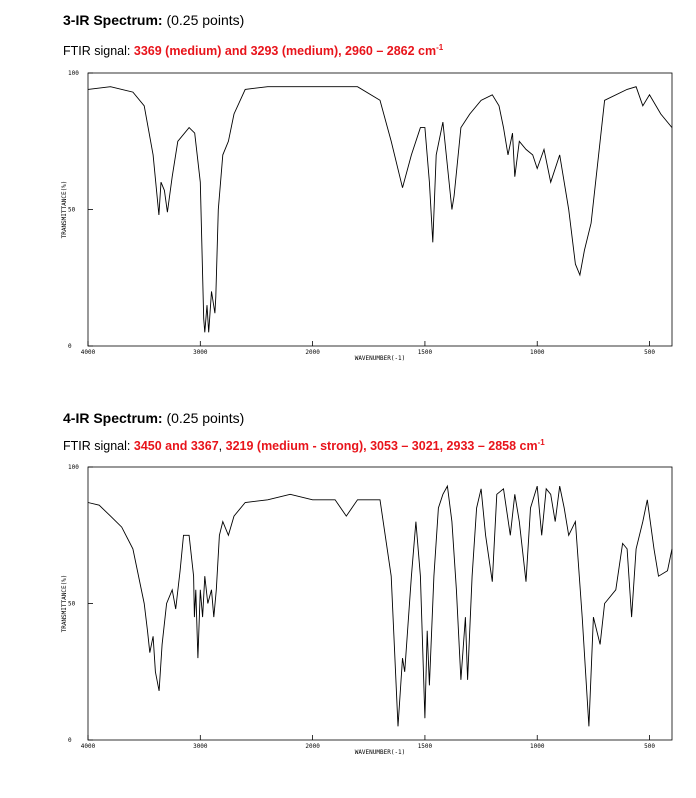 This screenshot has height=798, width=696. I want to click on title: 3-IR Spectrum:, so click(113, 20).